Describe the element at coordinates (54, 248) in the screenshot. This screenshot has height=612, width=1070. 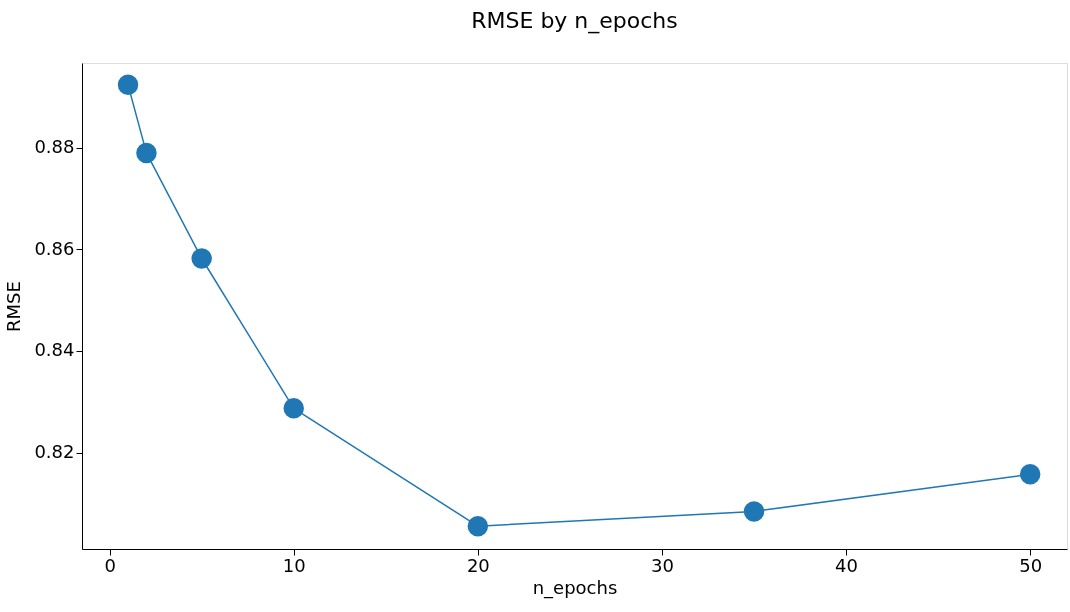
I see `y-tick-label: 0.86` at that location.